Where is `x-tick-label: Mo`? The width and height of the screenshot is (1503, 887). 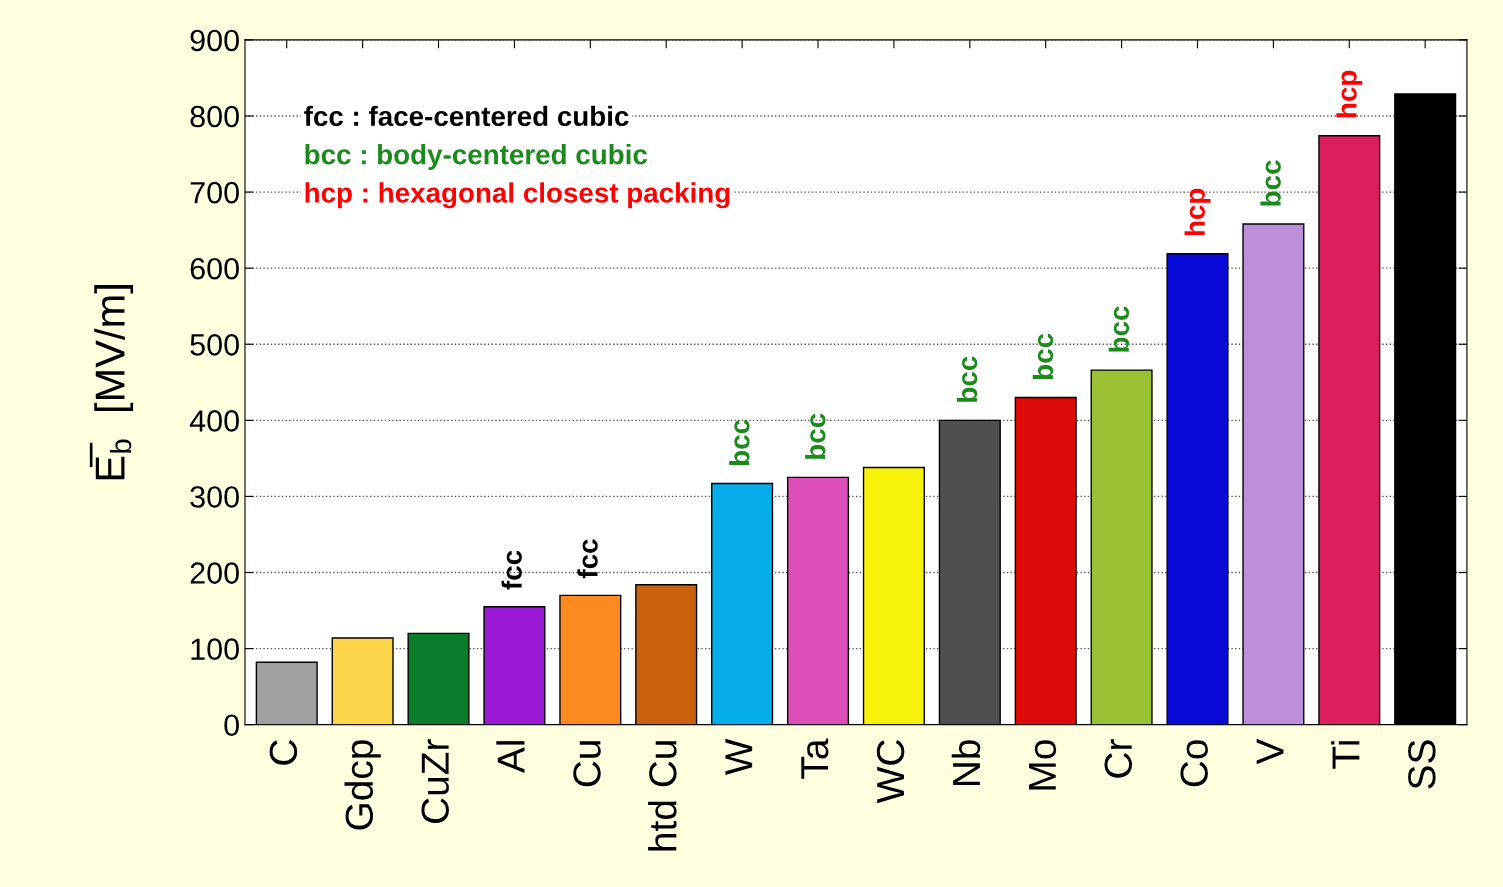 x-tick-label: Mo is located at coordinates (1043, 765).